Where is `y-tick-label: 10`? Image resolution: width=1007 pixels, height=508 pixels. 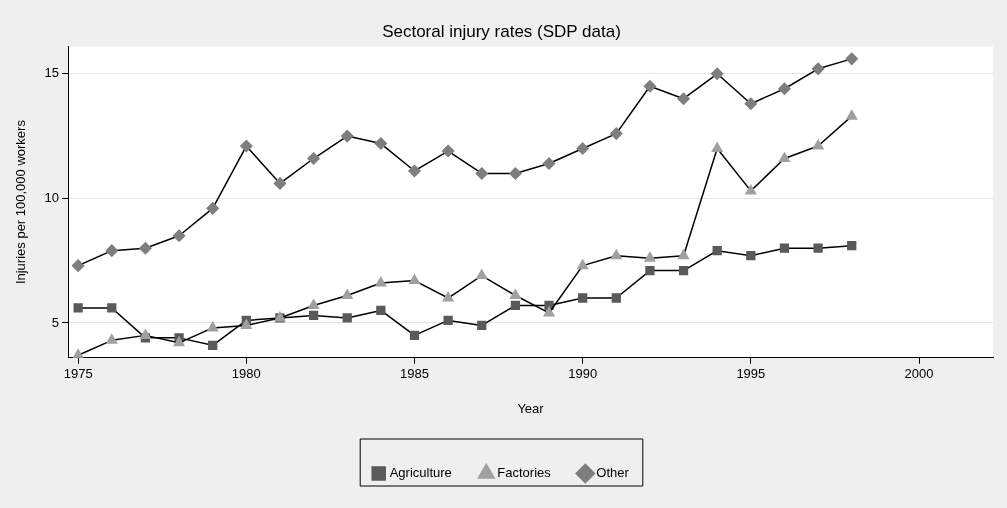
y-tick-label: 10 is located at coordinates (52, 197).